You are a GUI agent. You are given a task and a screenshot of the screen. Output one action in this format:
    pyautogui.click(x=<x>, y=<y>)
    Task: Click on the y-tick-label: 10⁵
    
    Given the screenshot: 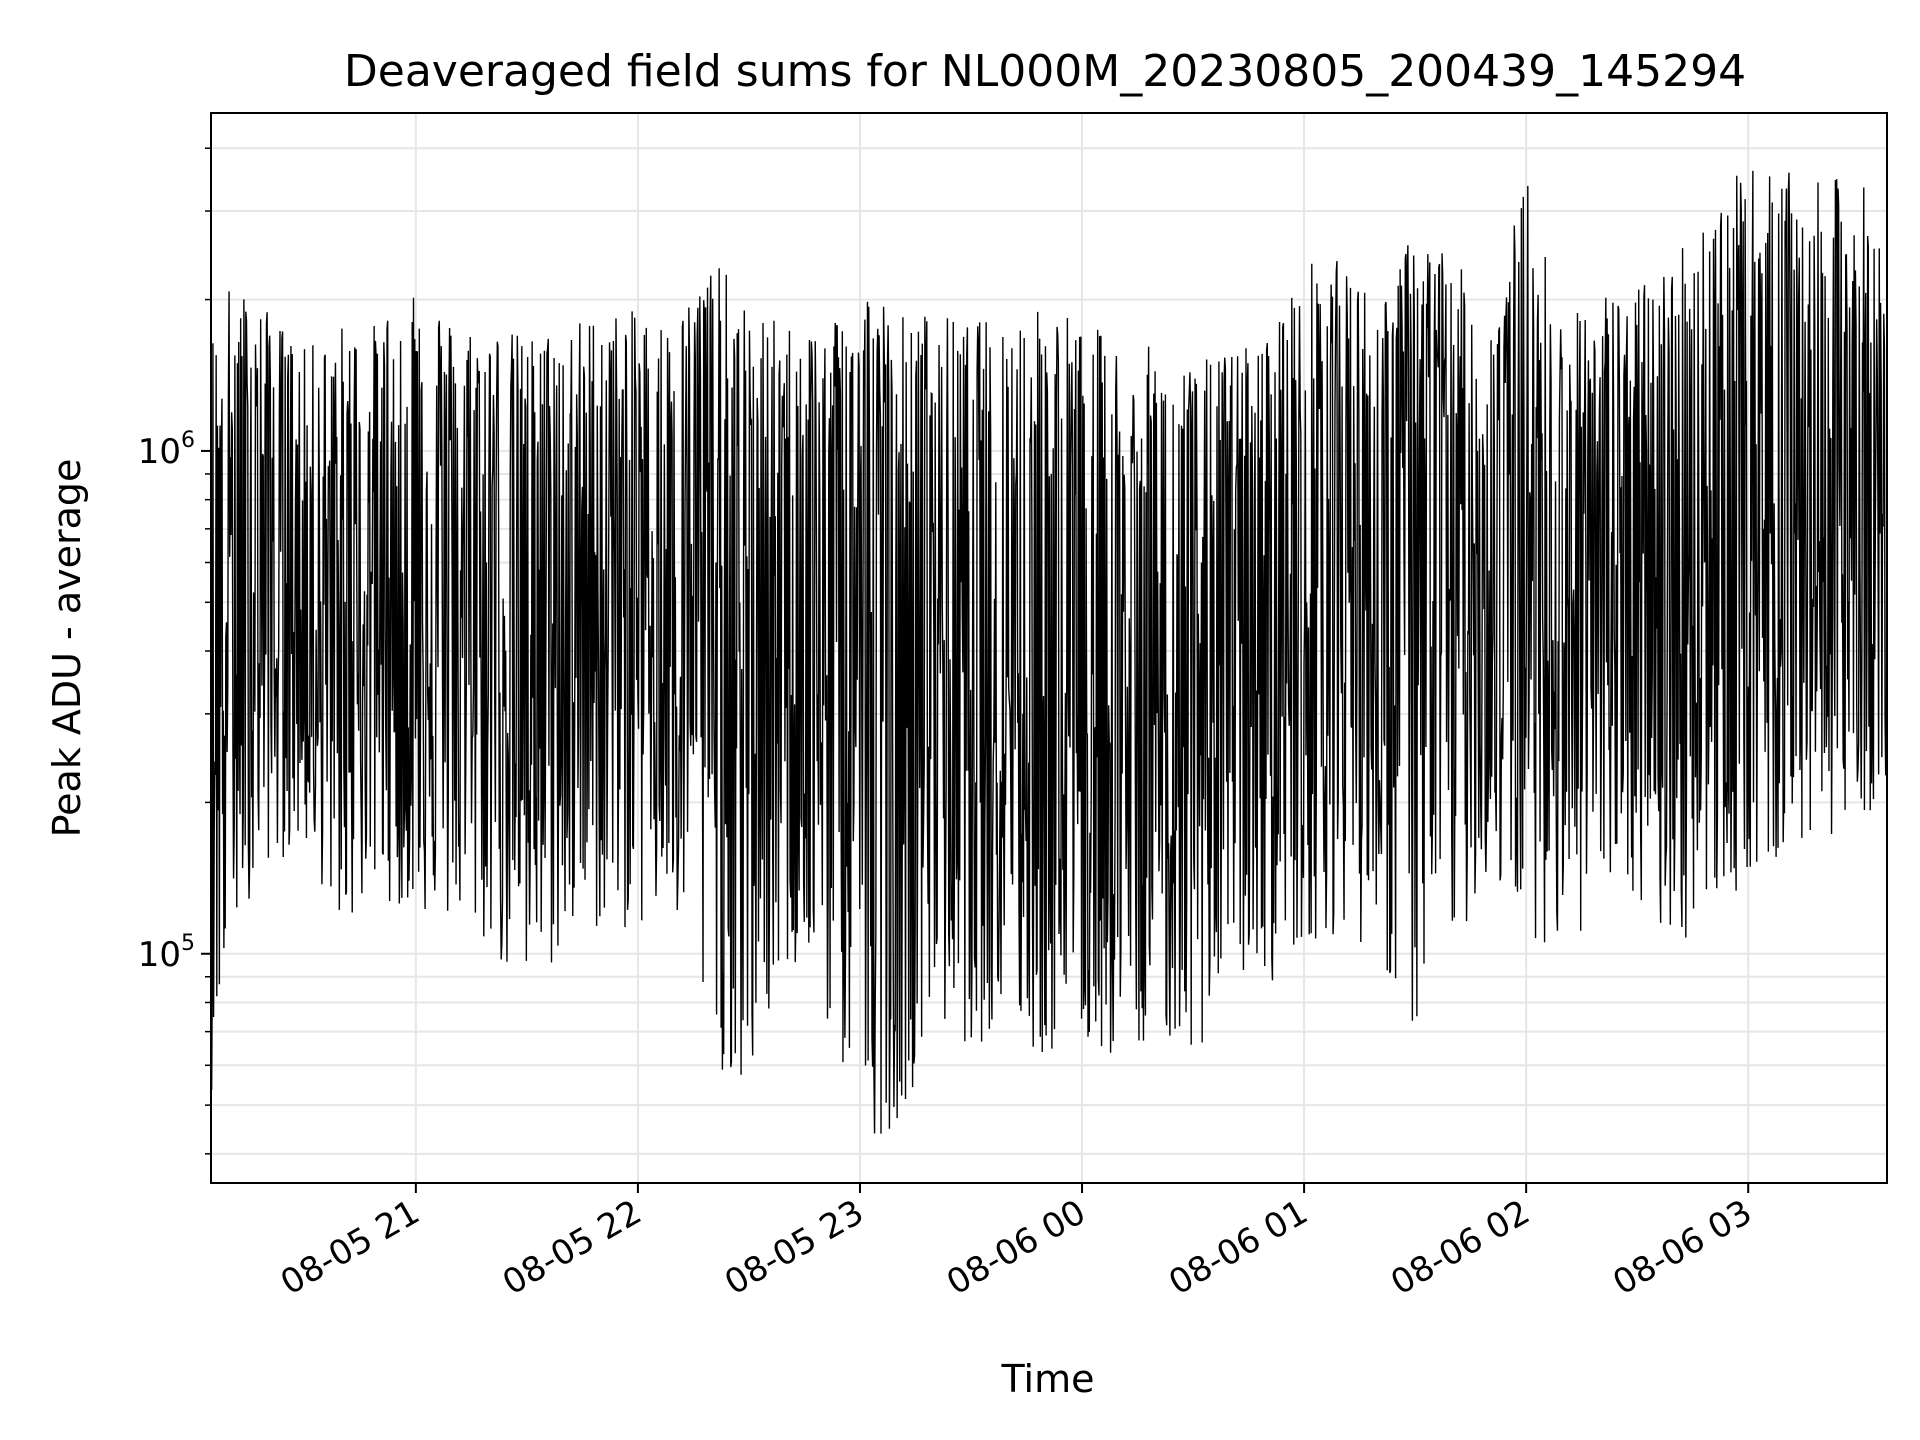 What is the action you would take?
    pyautogui.click(x=166, y=953)
    